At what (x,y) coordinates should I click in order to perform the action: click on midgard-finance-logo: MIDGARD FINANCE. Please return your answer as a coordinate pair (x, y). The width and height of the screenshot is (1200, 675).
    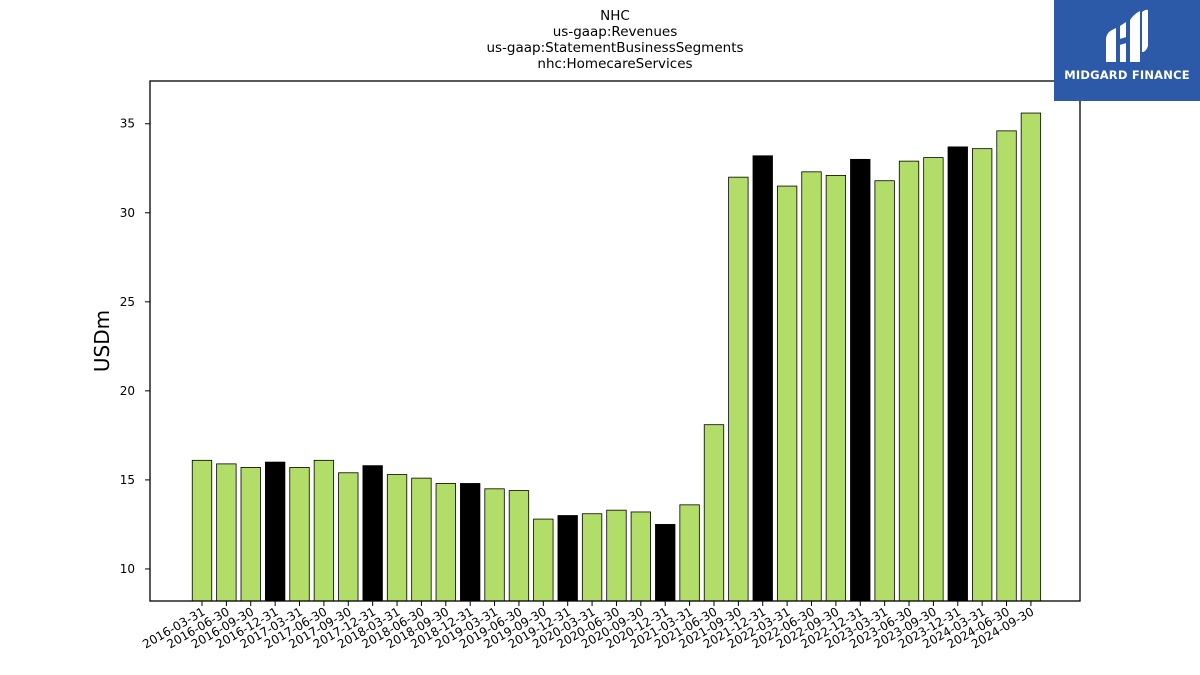
    Looking at the image, I should click on (1127, 50).